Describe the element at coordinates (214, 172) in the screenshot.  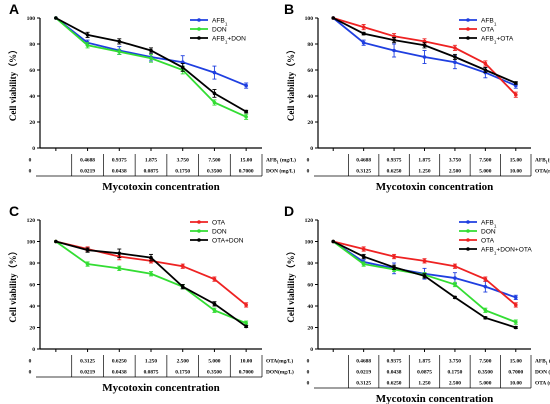
I see `table-cell: 0.3500` at that location.